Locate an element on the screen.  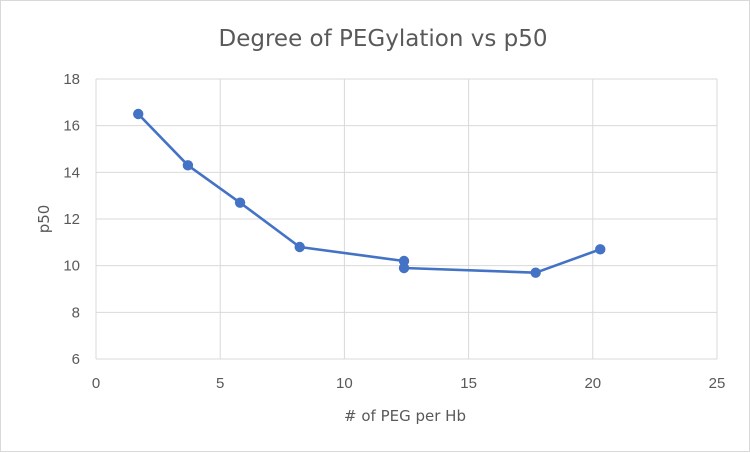
y-tick-label: 18 is located at coordinates (71, 79).